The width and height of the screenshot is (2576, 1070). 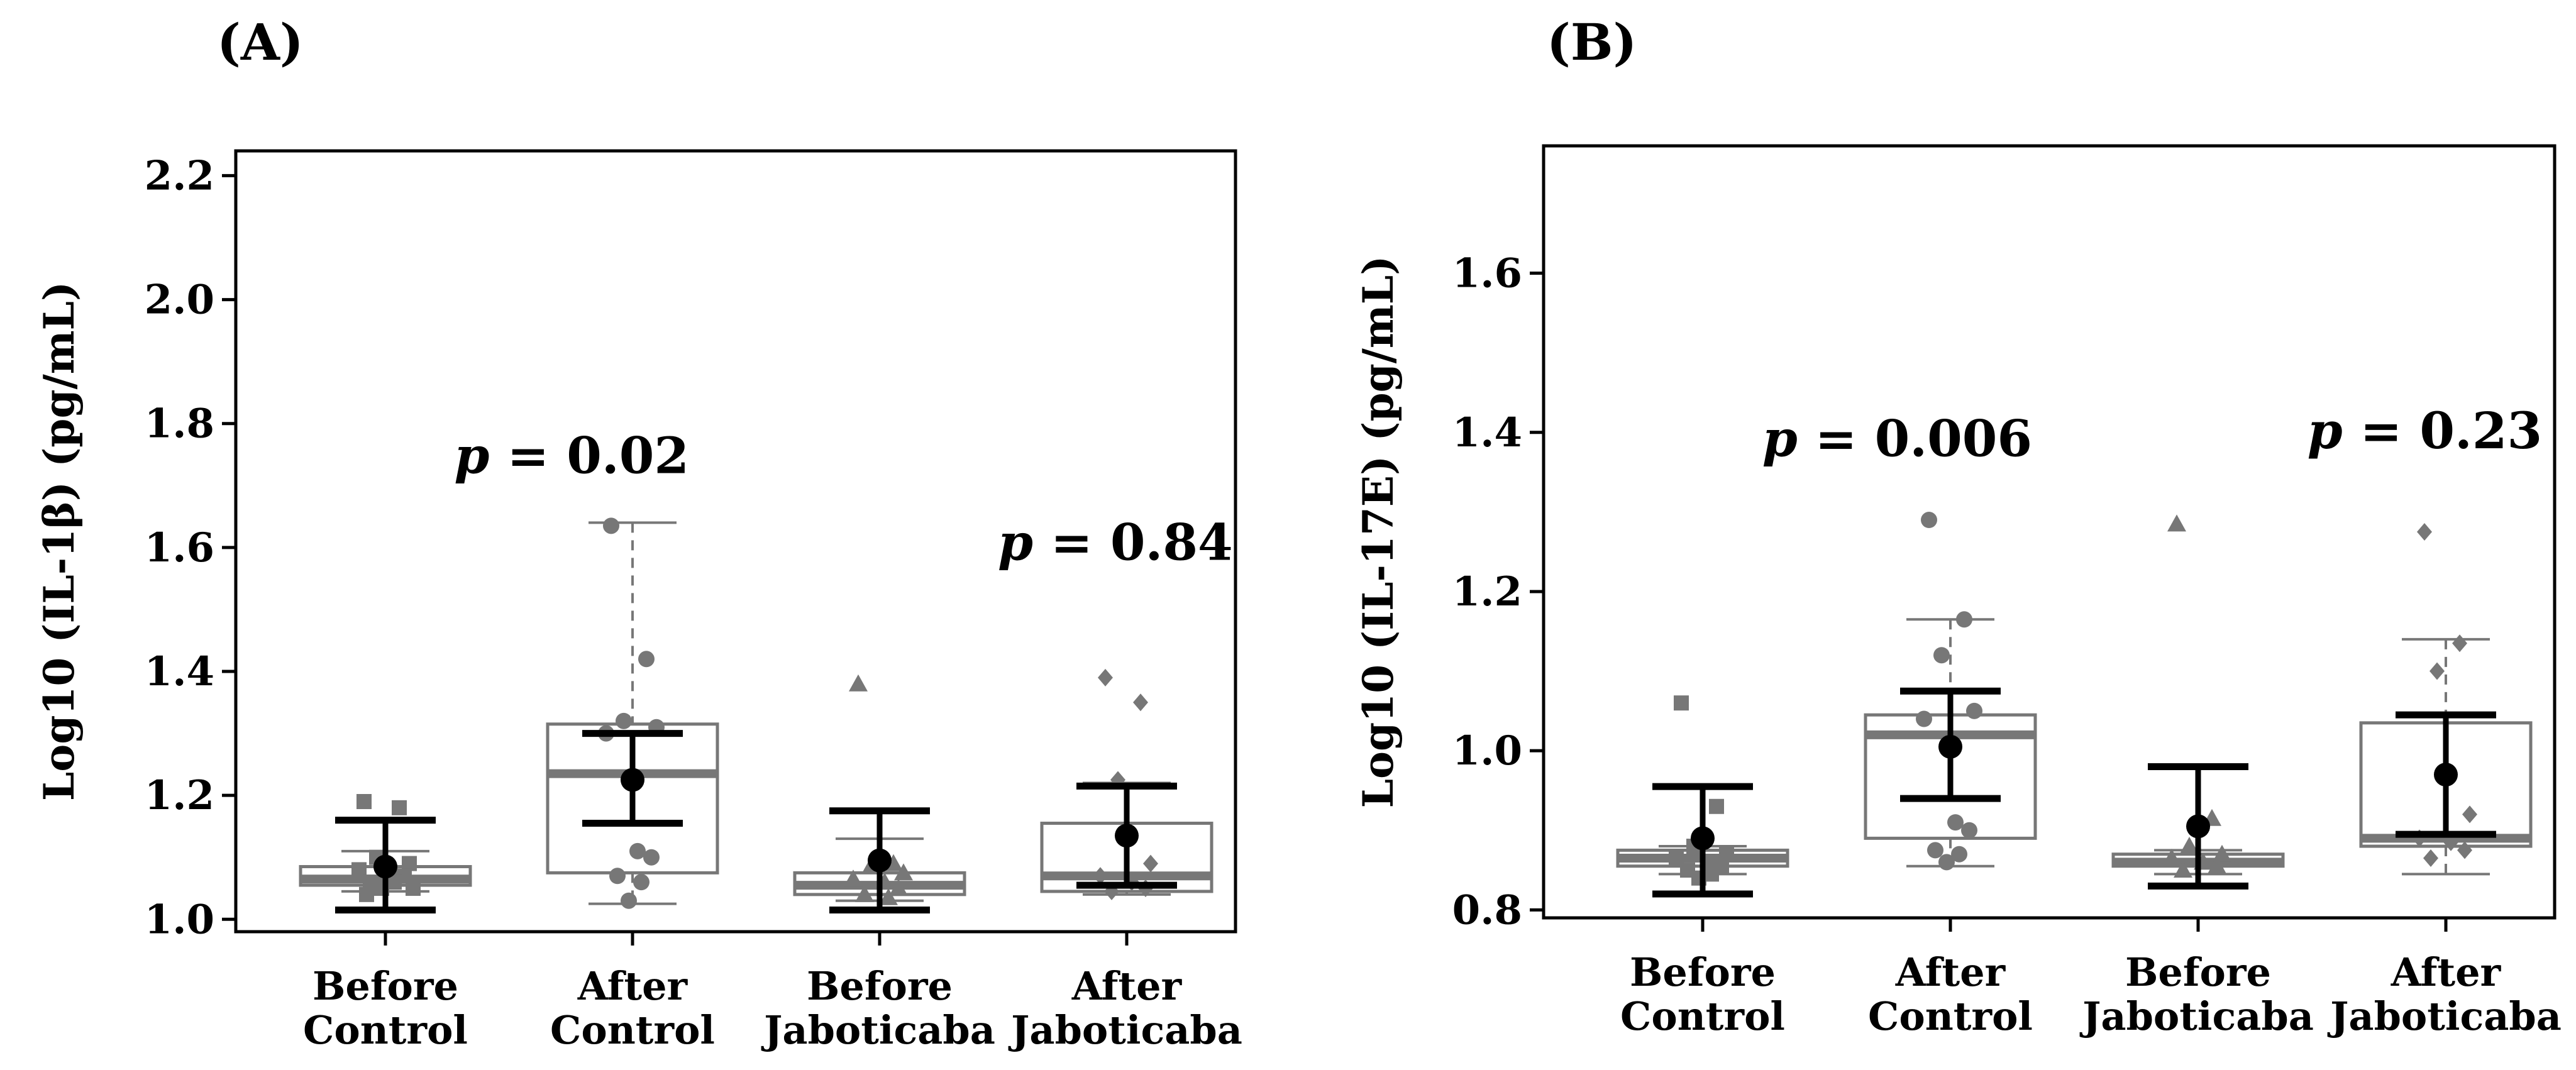 I want to click on y-axis-title: Log10 (IL-17E) (pg/mL), so click(x=1378, y=532).